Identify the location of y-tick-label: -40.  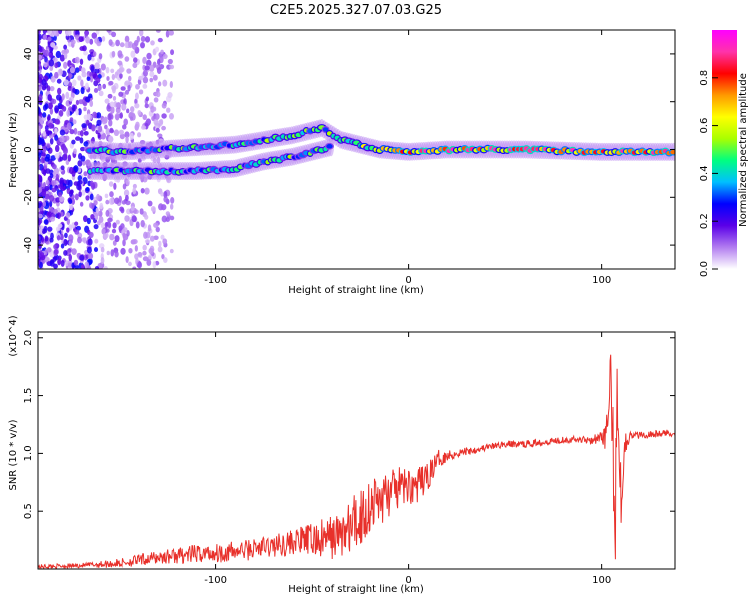
(28, 245).